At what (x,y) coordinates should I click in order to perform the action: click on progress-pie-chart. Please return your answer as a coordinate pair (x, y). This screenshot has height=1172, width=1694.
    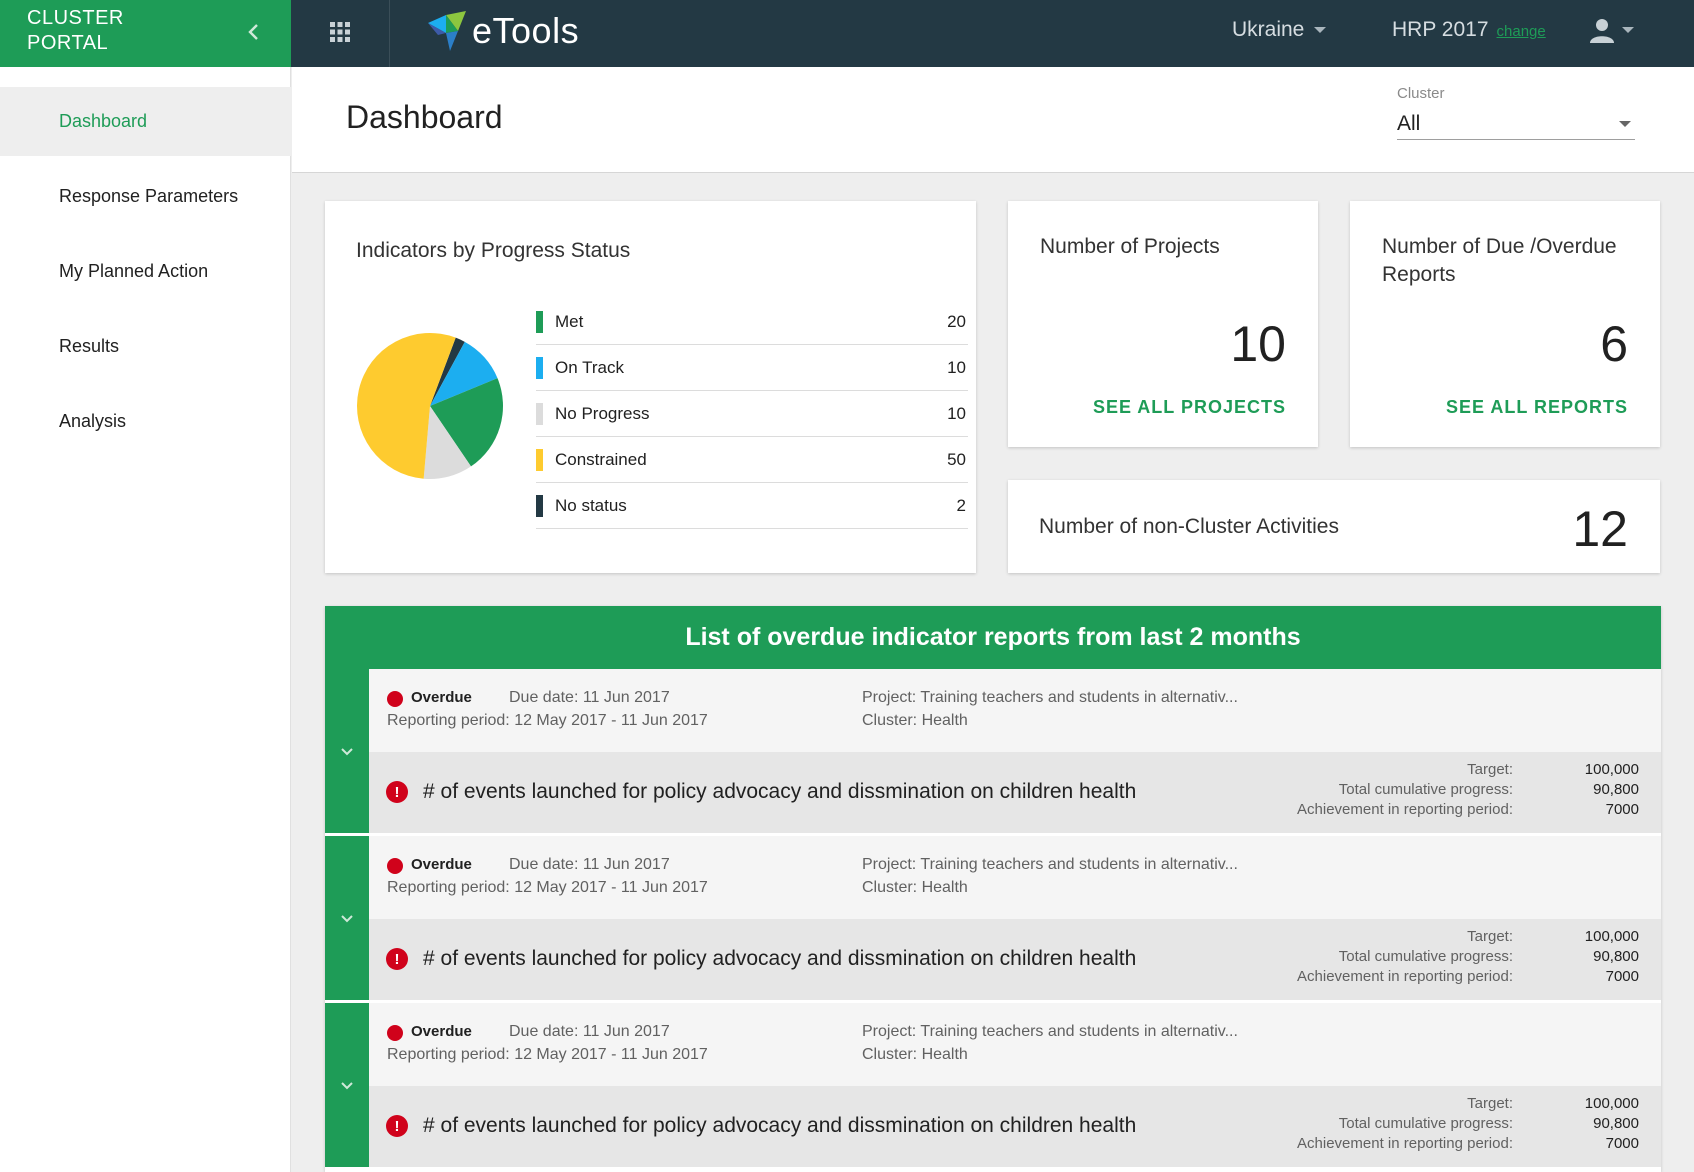
    Looking at the image, I should click on (429, 406).